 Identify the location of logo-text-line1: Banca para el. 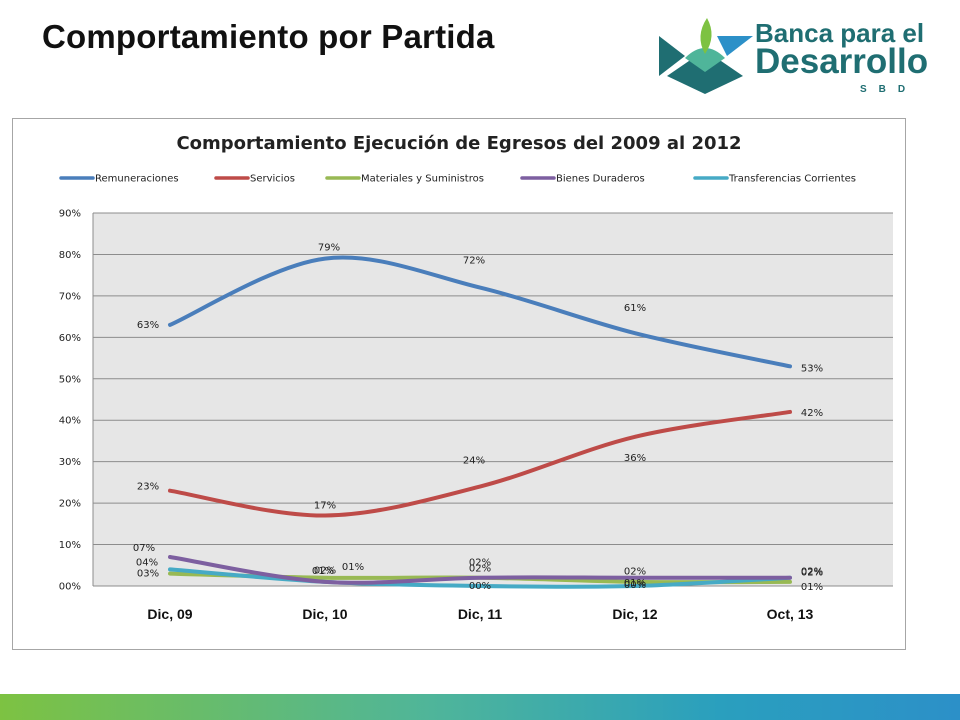
(840, 33).